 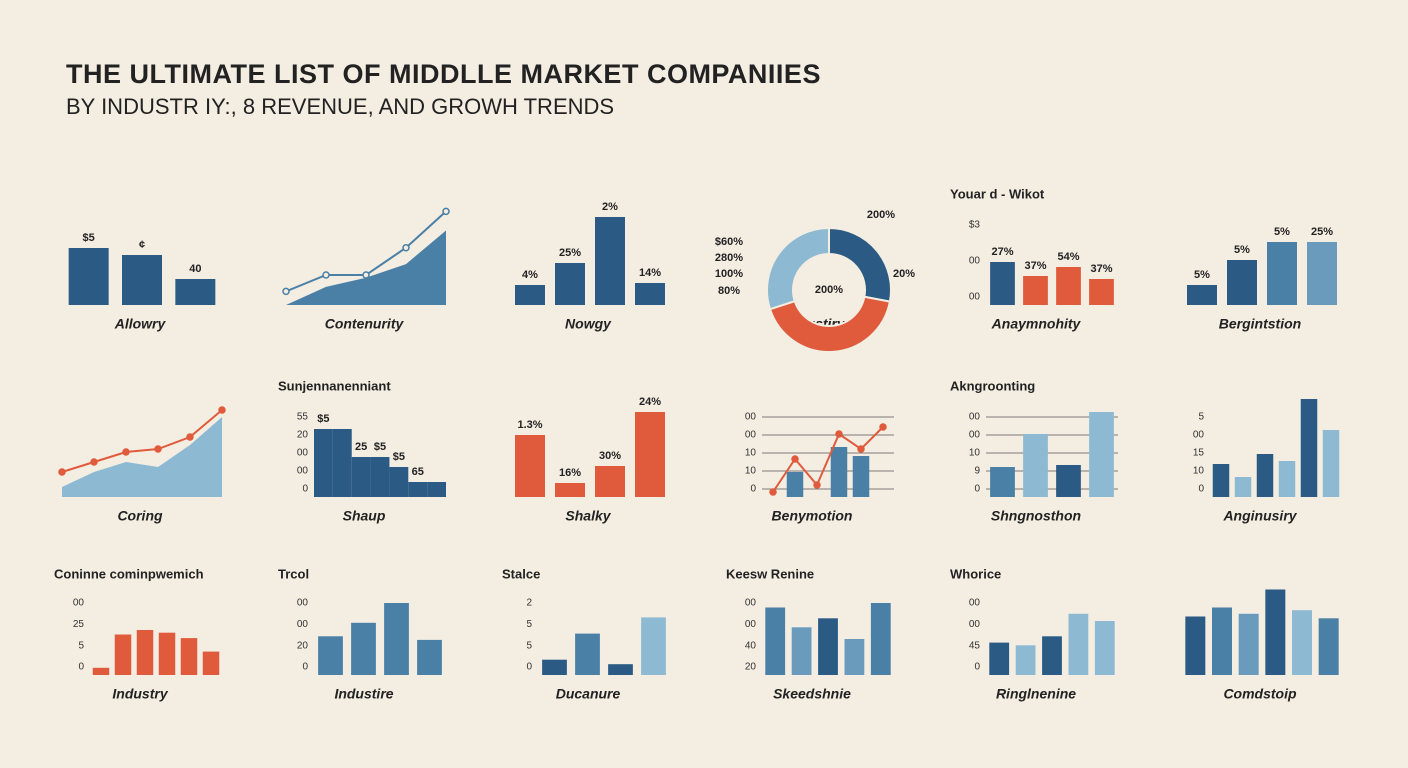 I want to click on chart-caption: Shaup, so click(x=364, y=516).